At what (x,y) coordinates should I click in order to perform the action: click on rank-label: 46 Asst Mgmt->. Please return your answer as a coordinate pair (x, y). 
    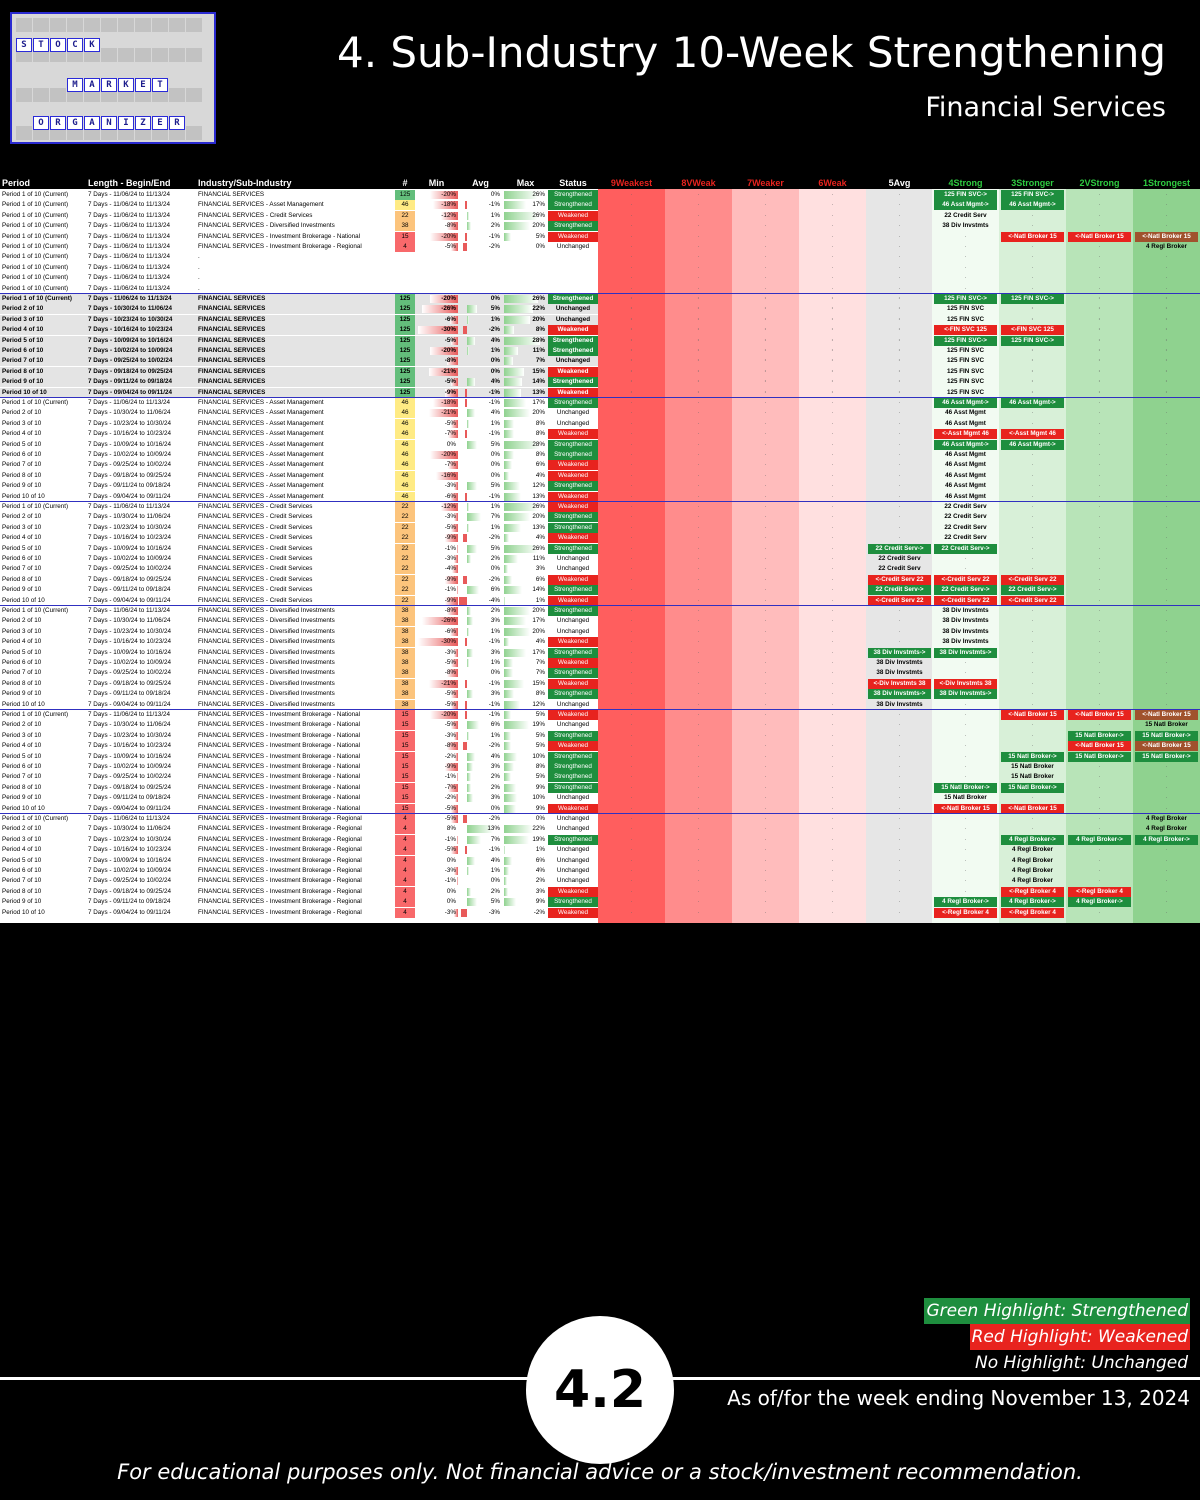
    Looking at the image, I should click on (1032, 205).